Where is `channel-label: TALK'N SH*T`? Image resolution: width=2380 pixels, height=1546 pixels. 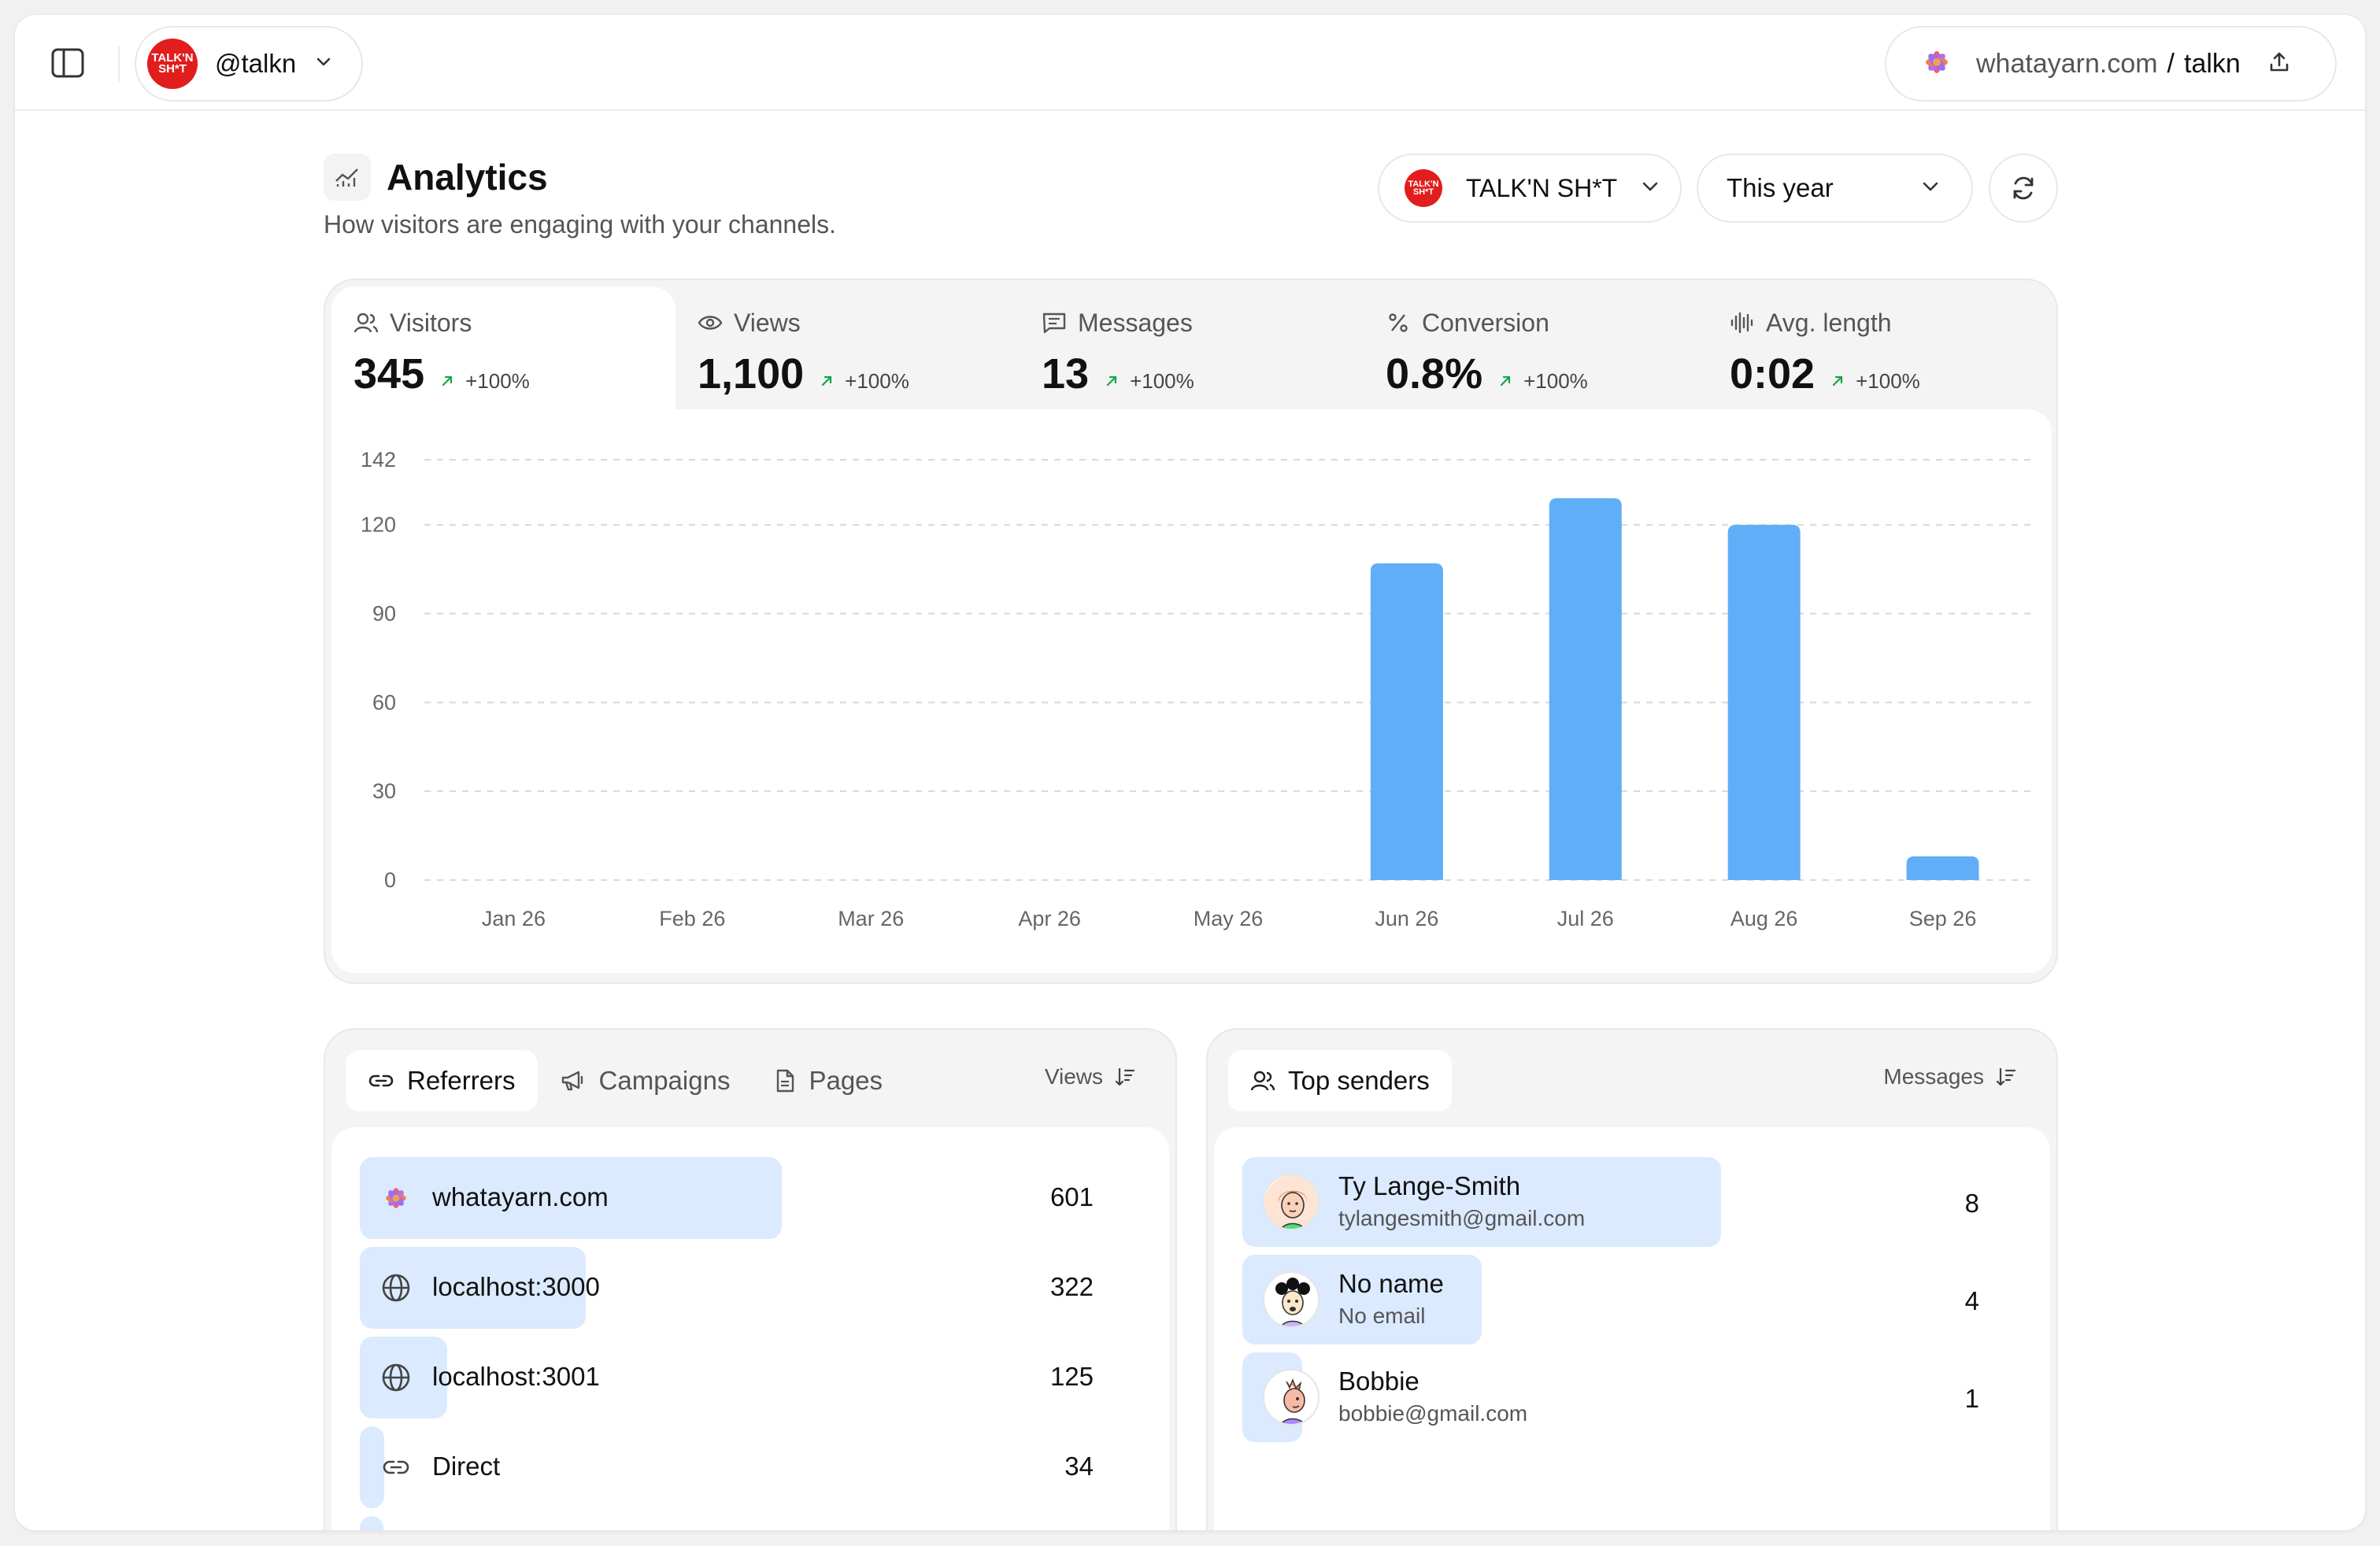
channel-label: TALK'N SH*T is located at coordinates (1542, 187).